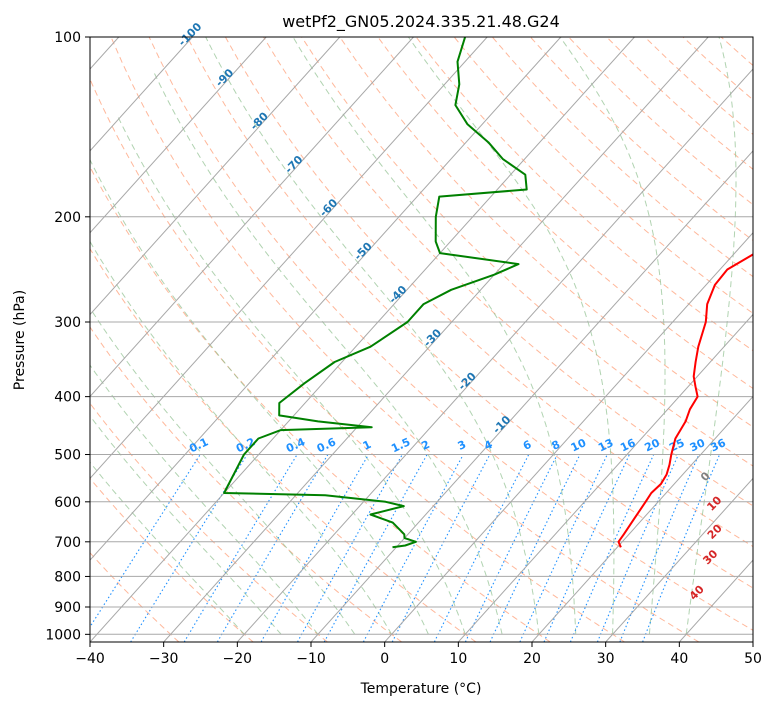 This screenshot has height=708, width=775. Describe the element at coordinates (190, 34) in the screenshot. I see `isotherm-label: -100` at that location.